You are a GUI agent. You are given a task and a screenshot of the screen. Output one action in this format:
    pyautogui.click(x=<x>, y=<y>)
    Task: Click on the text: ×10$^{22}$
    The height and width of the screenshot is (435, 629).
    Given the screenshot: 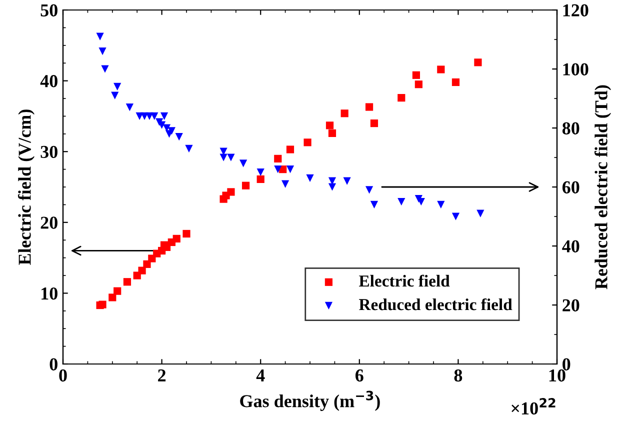 What is the action you would take?
    pyautogui.click(x=534, y=406)
    